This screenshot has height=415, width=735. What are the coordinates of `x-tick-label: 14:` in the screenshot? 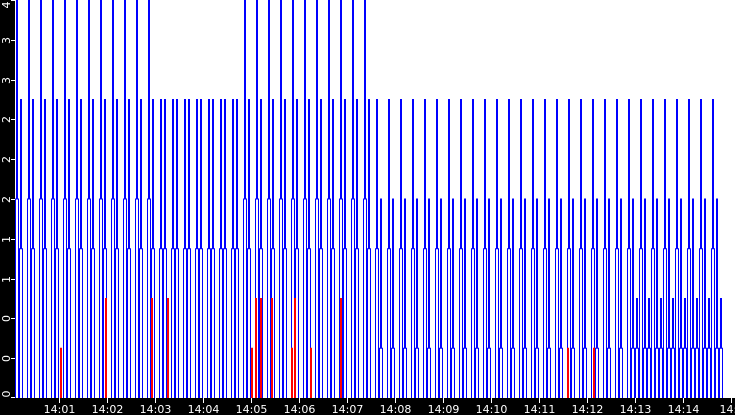 It's located at (727, 409).